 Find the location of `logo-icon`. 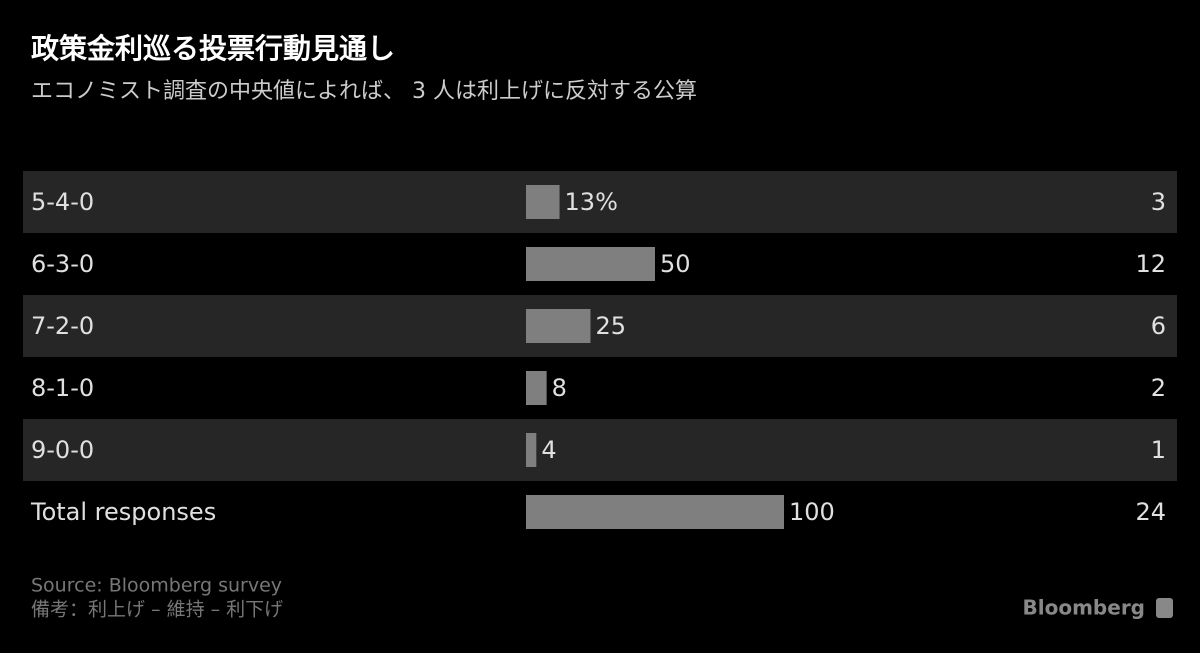

logo-icon is located at coordinates (1164, 608).